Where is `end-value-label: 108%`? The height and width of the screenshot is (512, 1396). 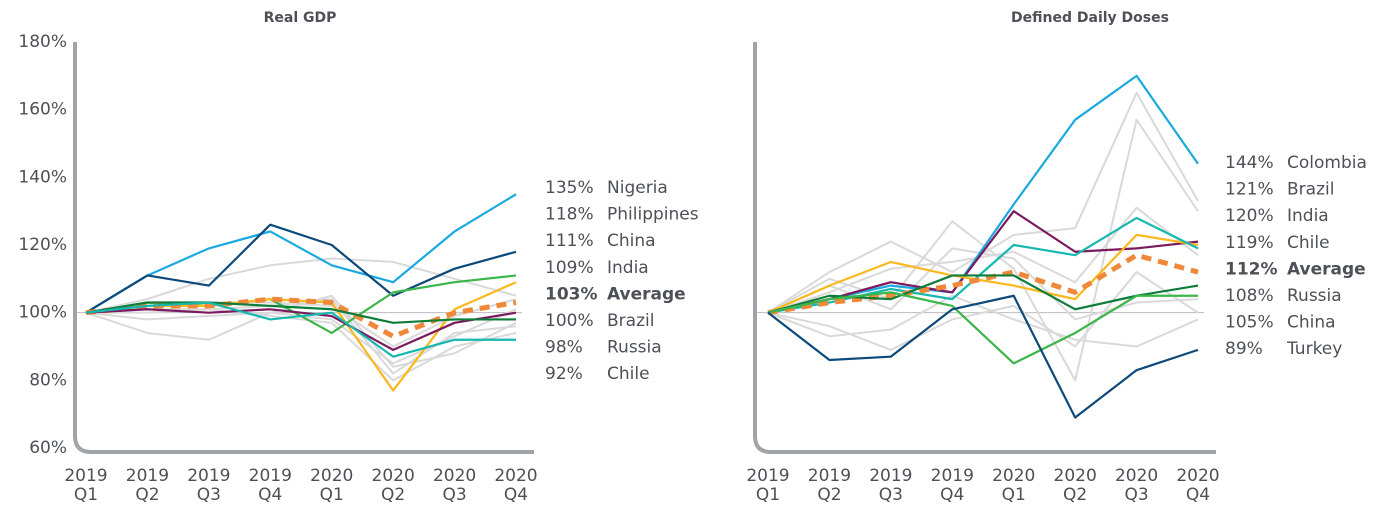 end-value-label: 108% is located at coordinates (1249, 296).